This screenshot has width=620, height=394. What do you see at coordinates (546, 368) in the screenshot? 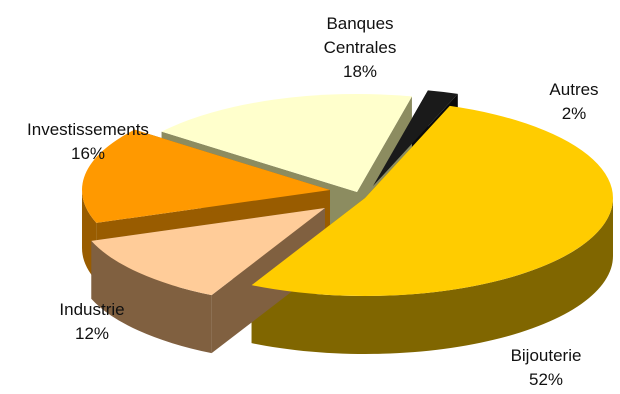
I see `slice-label-bijouterie: Bijouterie 52%` at bounding box center [546, 368].